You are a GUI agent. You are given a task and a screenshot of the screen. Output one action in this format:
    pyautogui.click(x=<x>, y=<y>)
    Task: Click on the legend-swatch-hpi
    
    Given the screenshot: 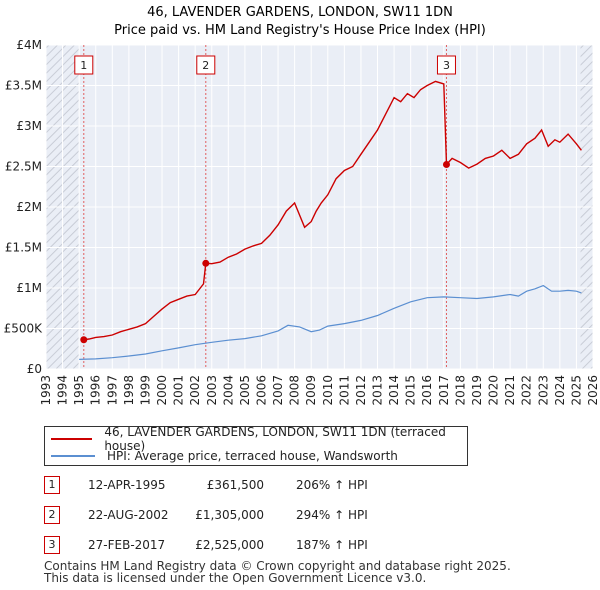 What is the action you would take?
    pyautogui.click(x=73, y=456)
    